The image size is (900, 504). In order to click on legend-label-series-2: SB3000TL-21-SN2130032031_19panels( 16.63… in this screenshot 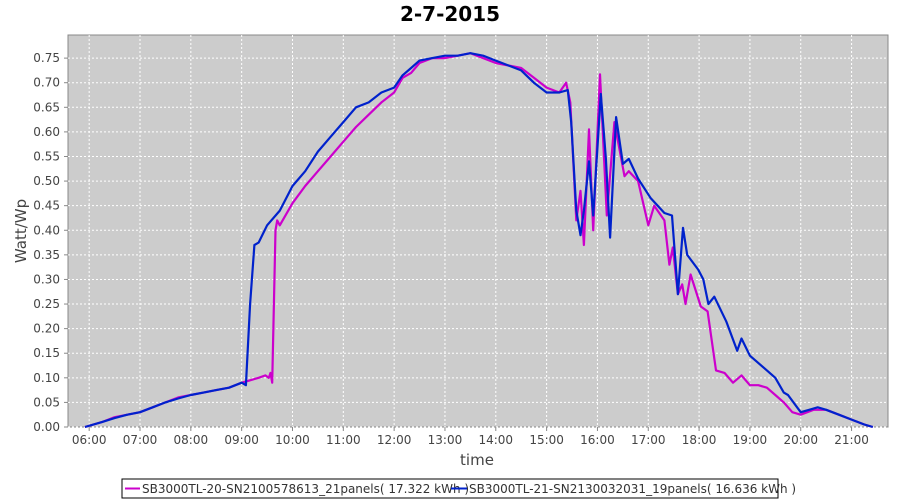, I will do `click(632, 489)`.